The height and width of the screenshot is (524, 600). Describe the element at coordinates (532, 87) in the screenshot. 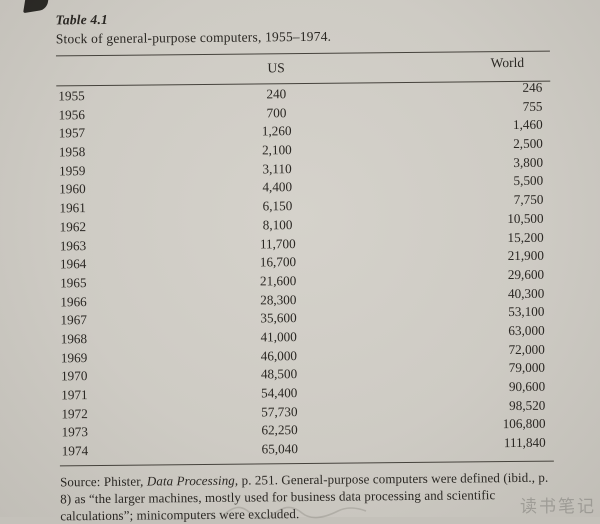

I see `world-cell: 246` at that location.